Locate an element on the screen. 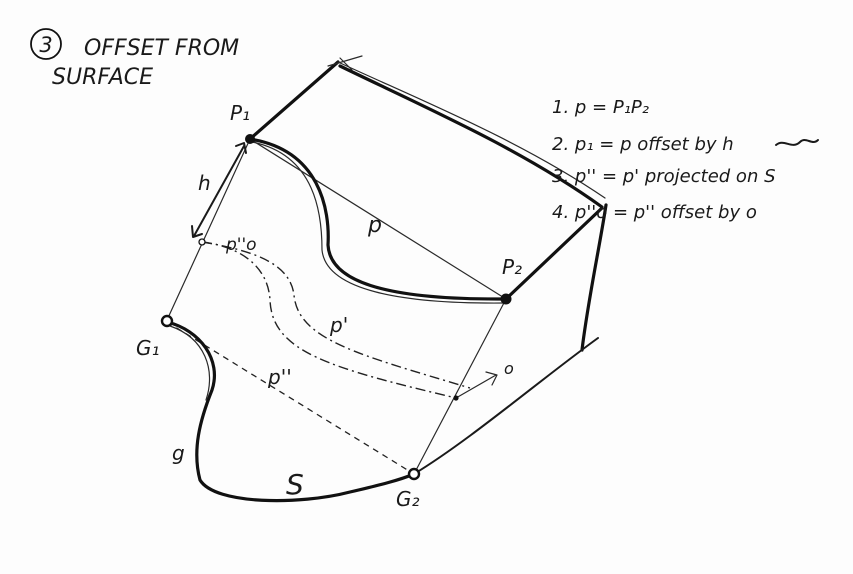 This screenshot has height=574, width=853. curve-top is located at coordinates (378, 219).